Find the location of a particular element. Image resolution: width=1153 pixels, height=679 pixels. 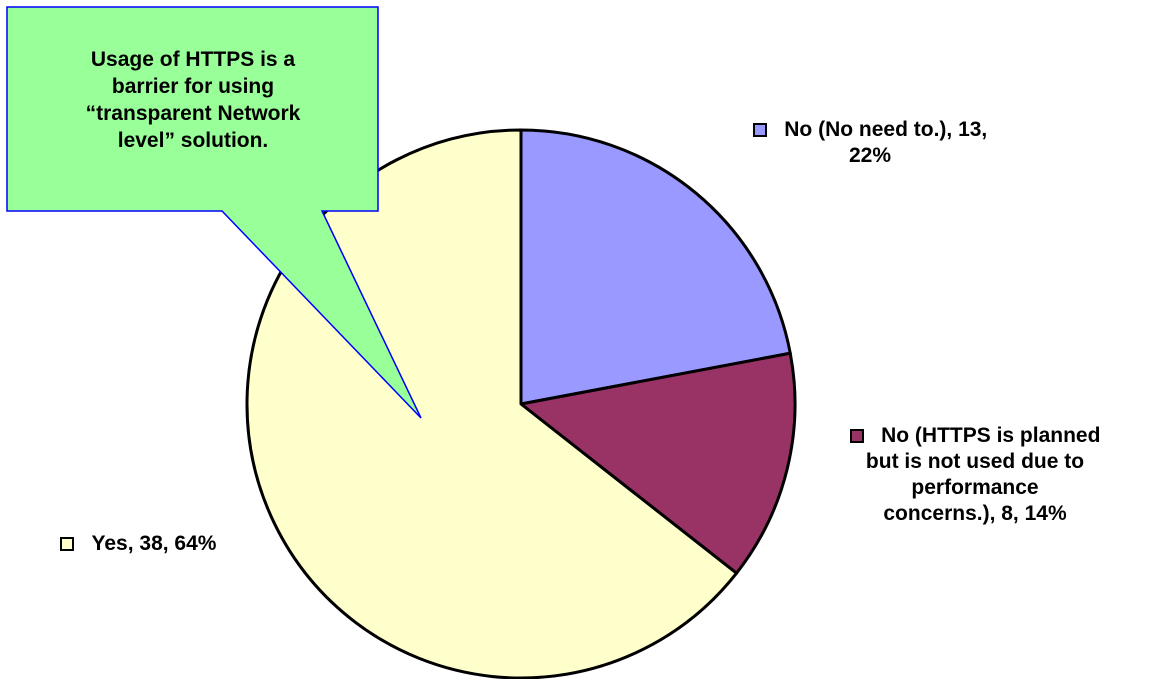

data-label-line: but is not used due to is located at coordinates (975, 461).